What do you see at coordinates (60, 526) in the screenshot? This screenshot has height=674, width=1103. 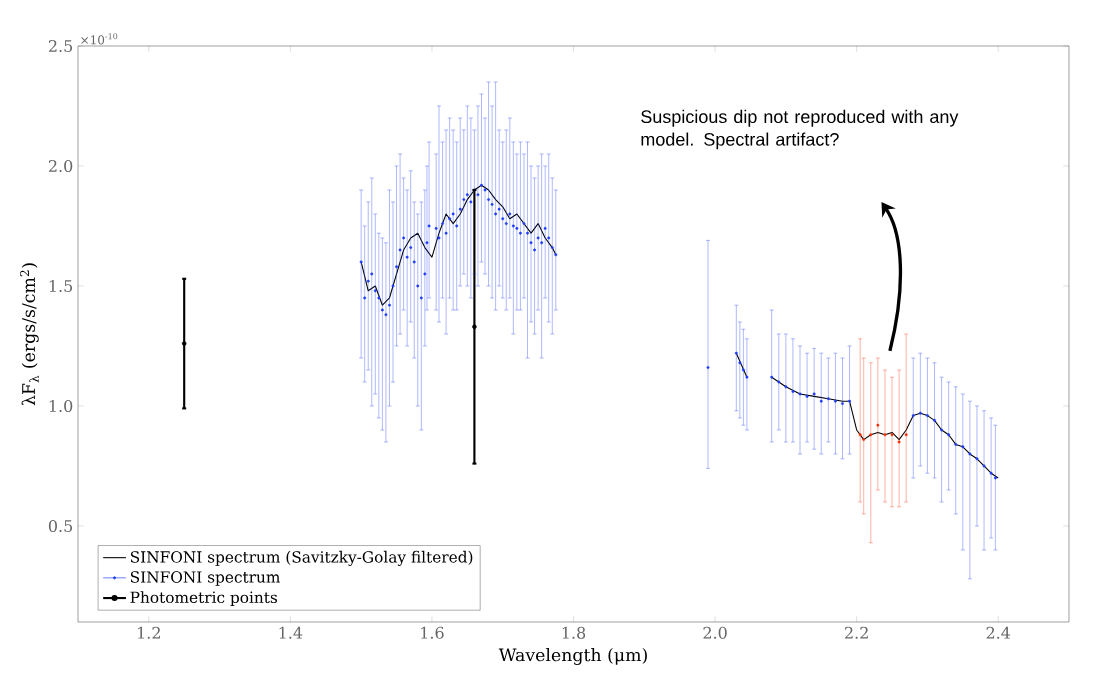 I see `y-tick-label: 0.5` at bounding box center [60, 526].